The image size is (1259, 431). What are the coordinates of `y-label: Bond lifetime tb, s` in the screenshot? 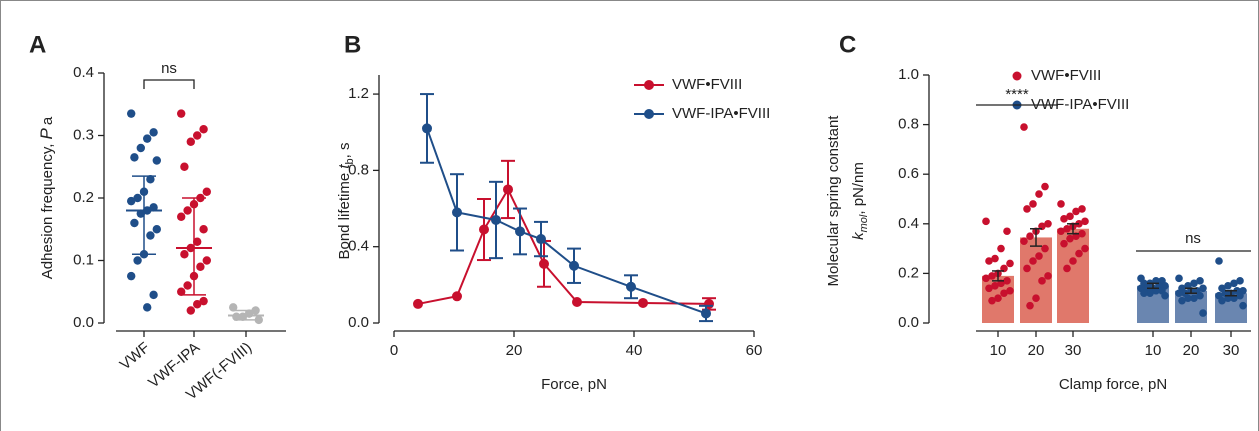 It's located at (346, 200).